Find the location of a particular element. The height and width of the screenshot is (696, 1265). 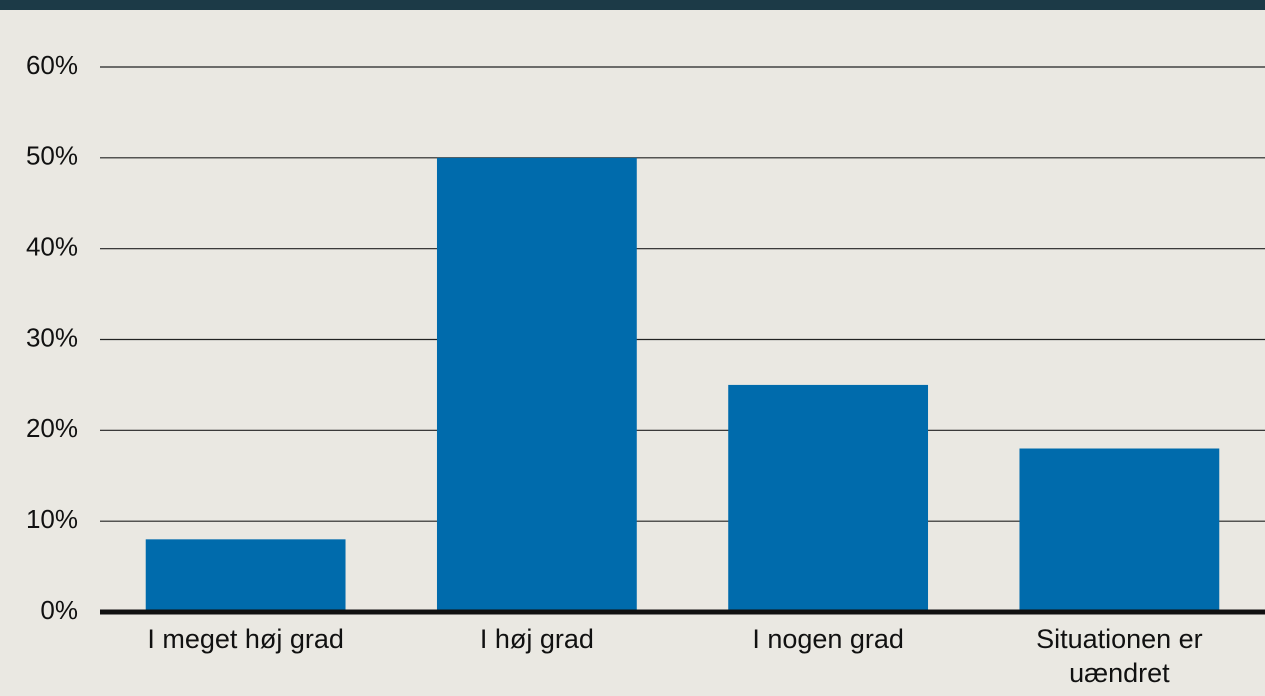

x-tick-label: I høj grad is located at coordinates (536, 639).